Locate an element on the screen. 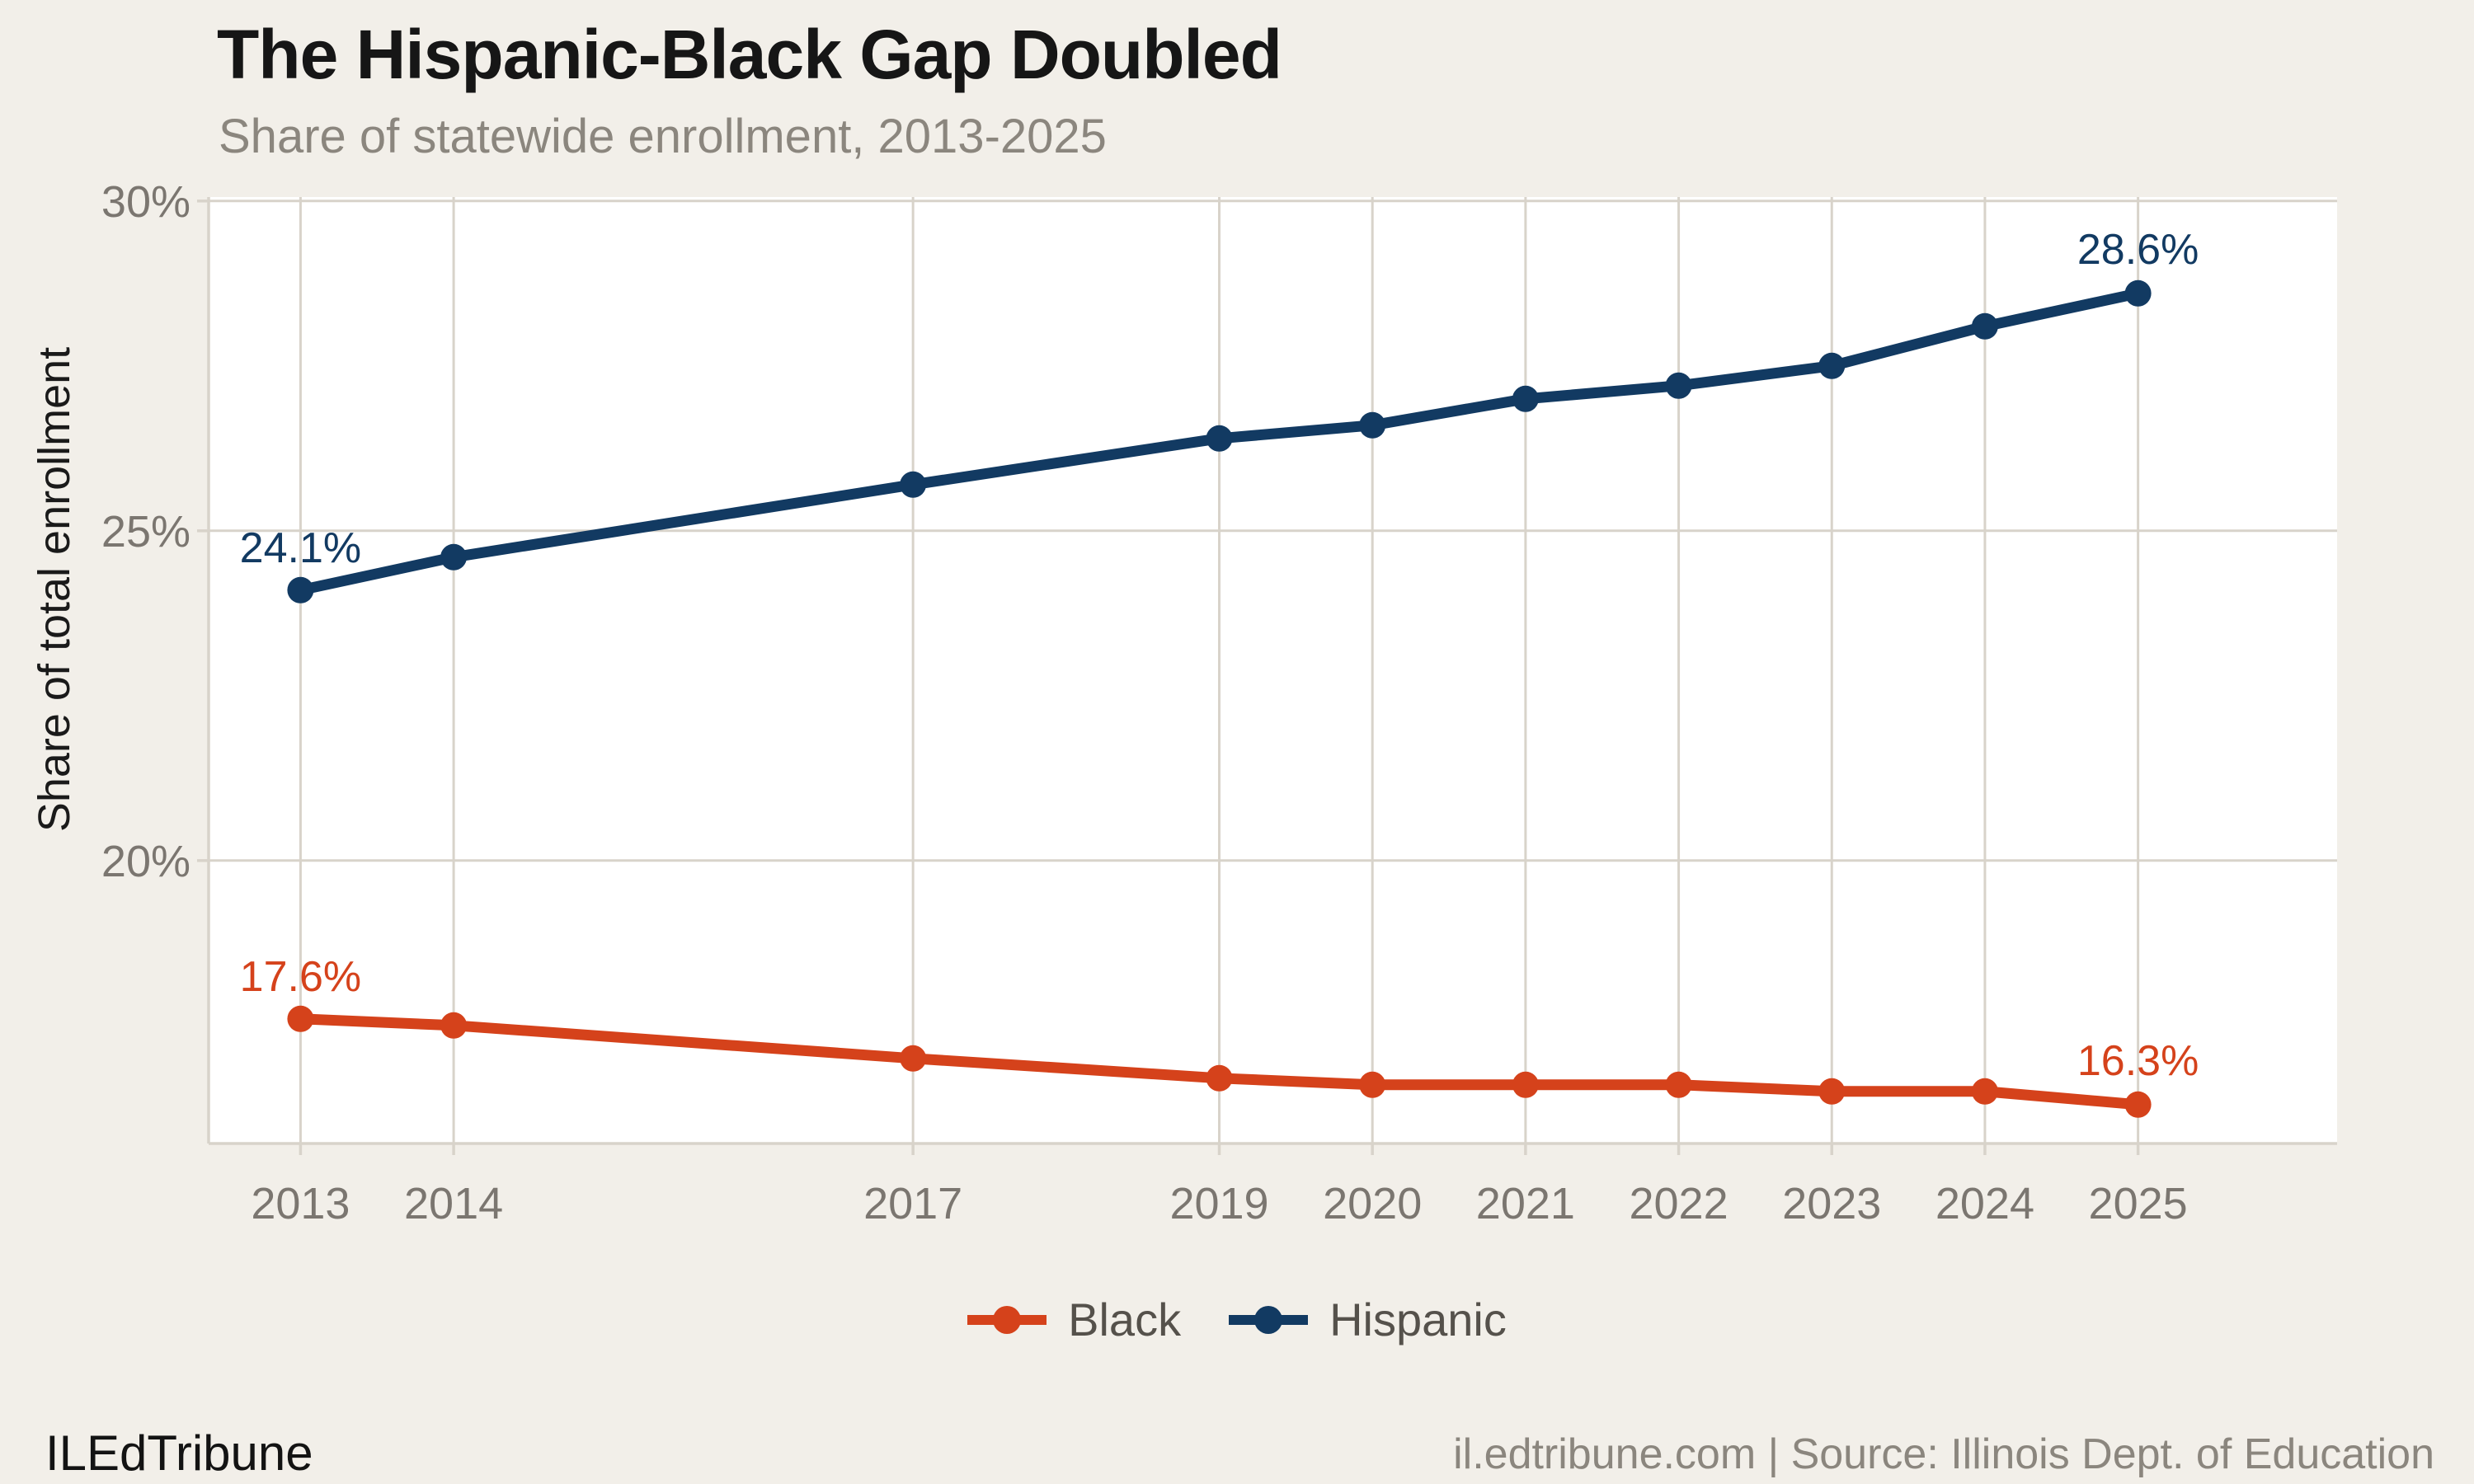  x-tick-label-2024: 2024 is located at coordinates (1984, 1203).